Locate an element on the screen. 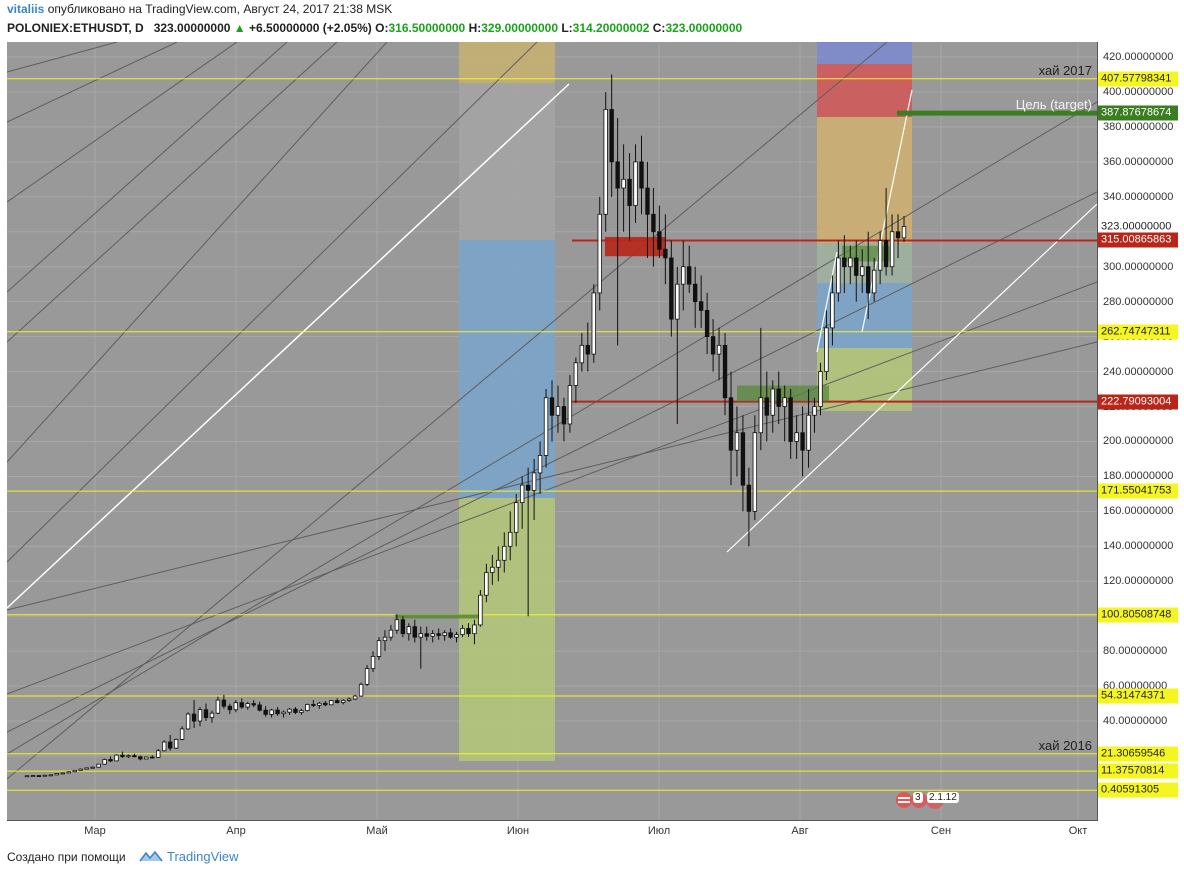 This screenshot has height=876, width=1184. x-tick-label: Сен is located at coordinates (941, 831).